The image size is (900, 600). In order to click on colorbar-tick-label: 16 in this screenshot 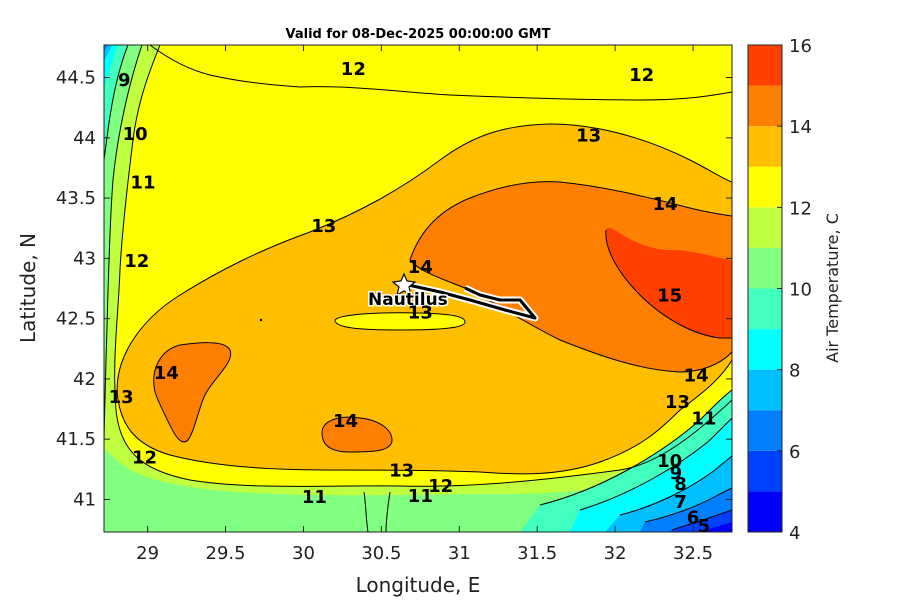, I will do `click(800, 46)`.